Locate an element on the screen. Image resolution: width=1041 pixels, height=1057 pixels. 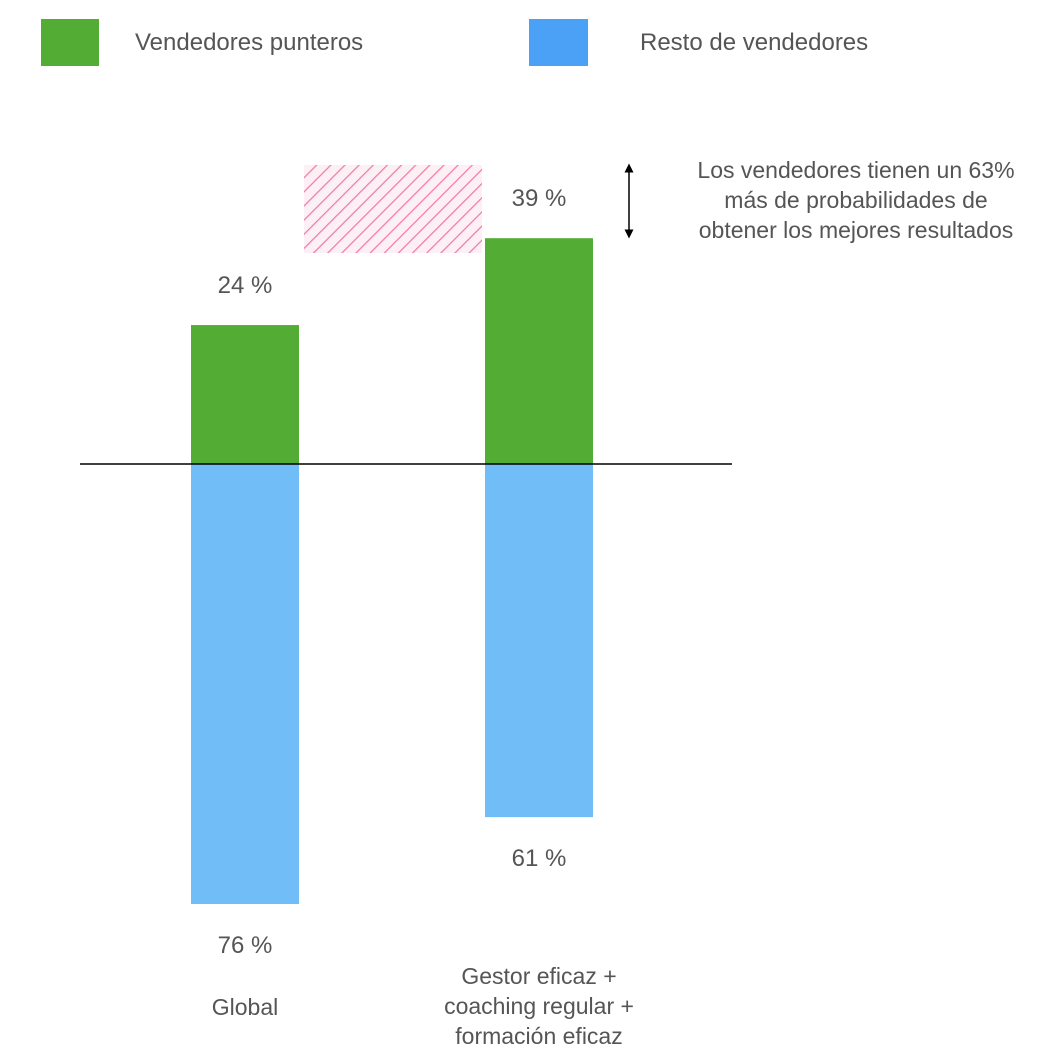
legend: Vendedores punteros Resto de vendedores is located at coordinates (454, 42).